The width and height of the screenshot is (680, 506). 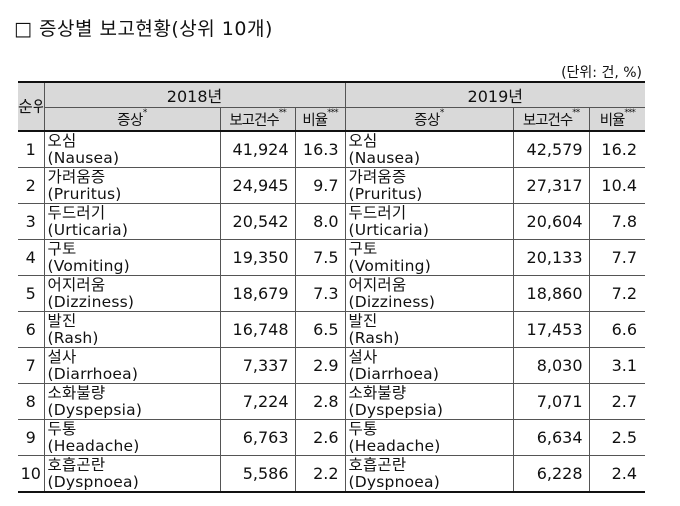 I want to click on symptom-cell-2019: 두드러기 (Urticaria), so click(x=429, y=221).